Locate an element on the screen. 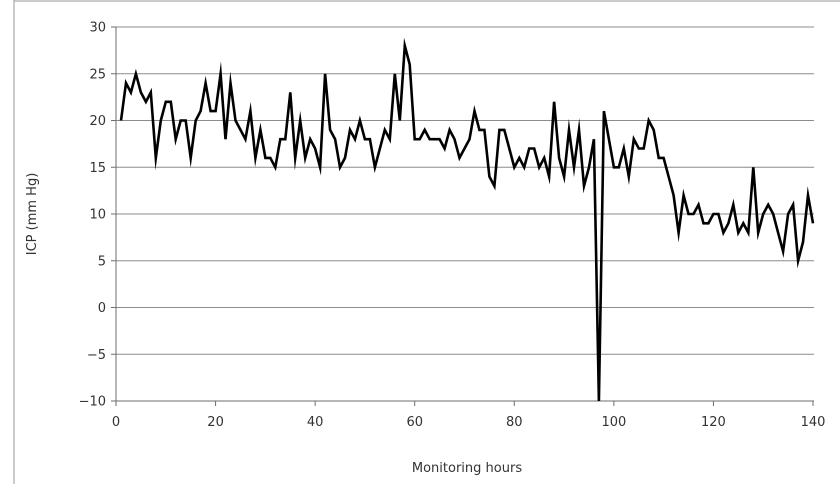 The width and height of the screenshot is (840, 484). x-tick-label: 20 is located at coordinates (215, 422).